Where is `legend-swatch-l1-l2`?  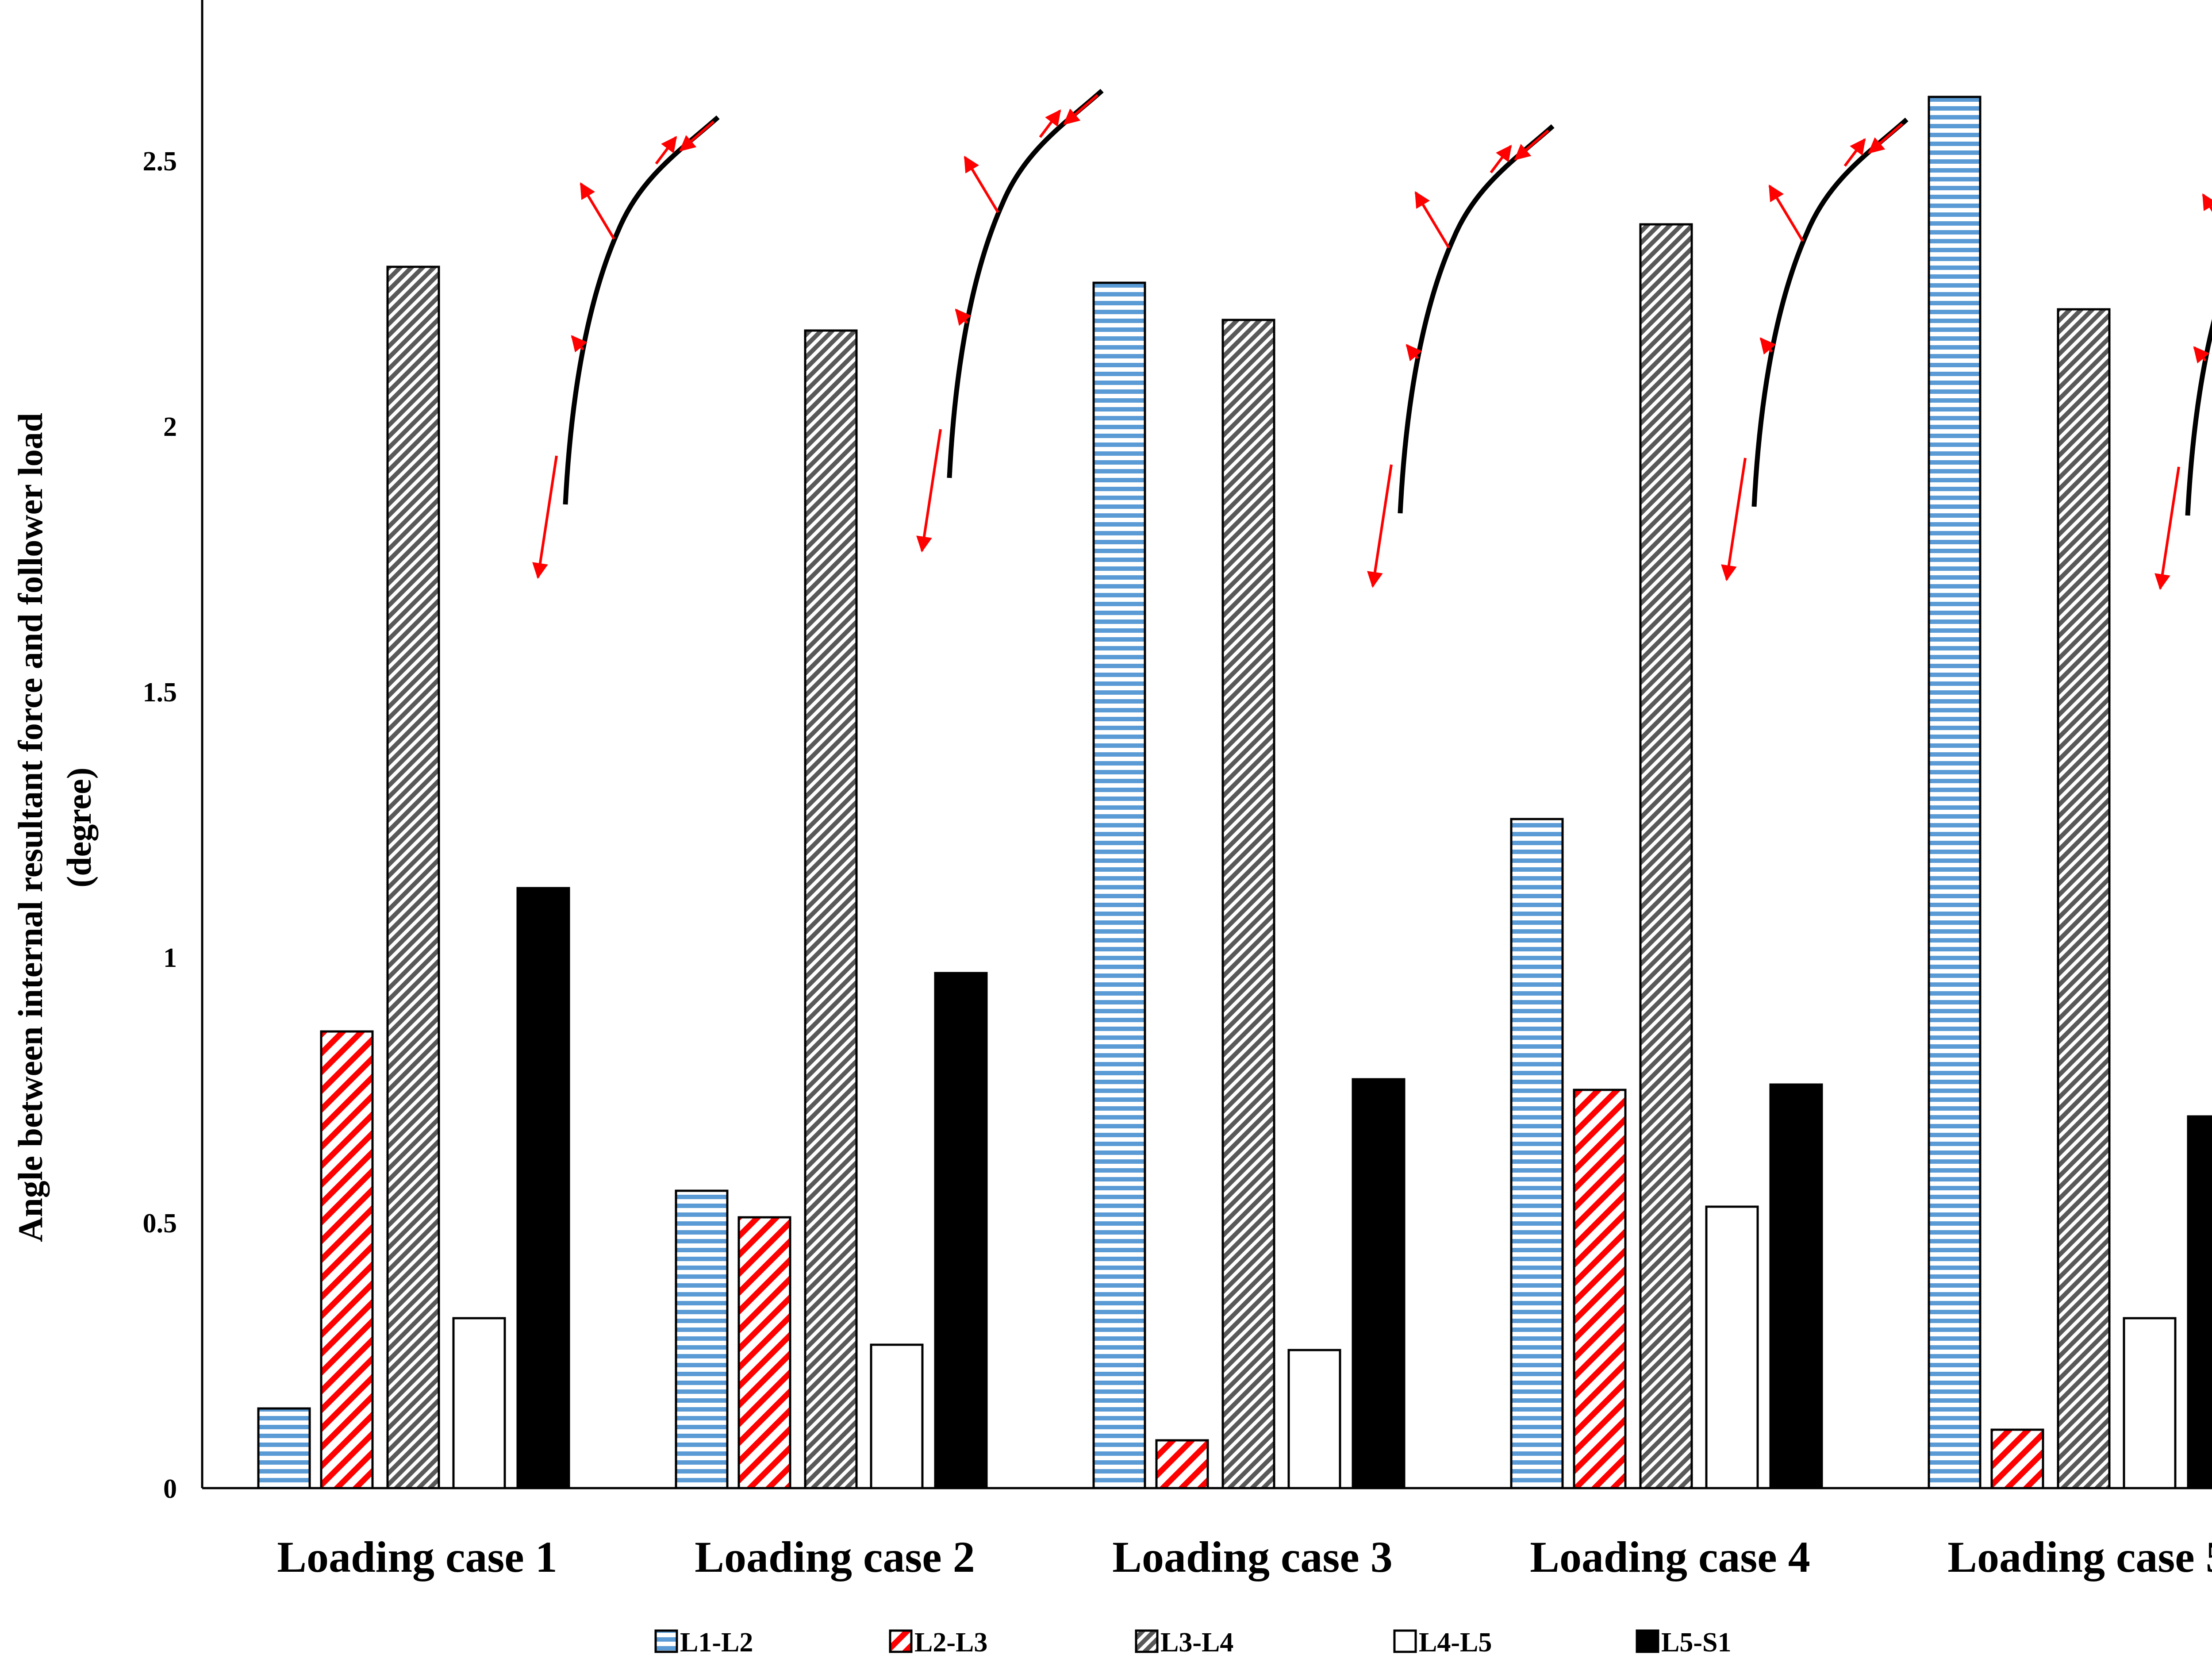
legend-swatch-l1-l2 is located at coordinates (666, 1641).